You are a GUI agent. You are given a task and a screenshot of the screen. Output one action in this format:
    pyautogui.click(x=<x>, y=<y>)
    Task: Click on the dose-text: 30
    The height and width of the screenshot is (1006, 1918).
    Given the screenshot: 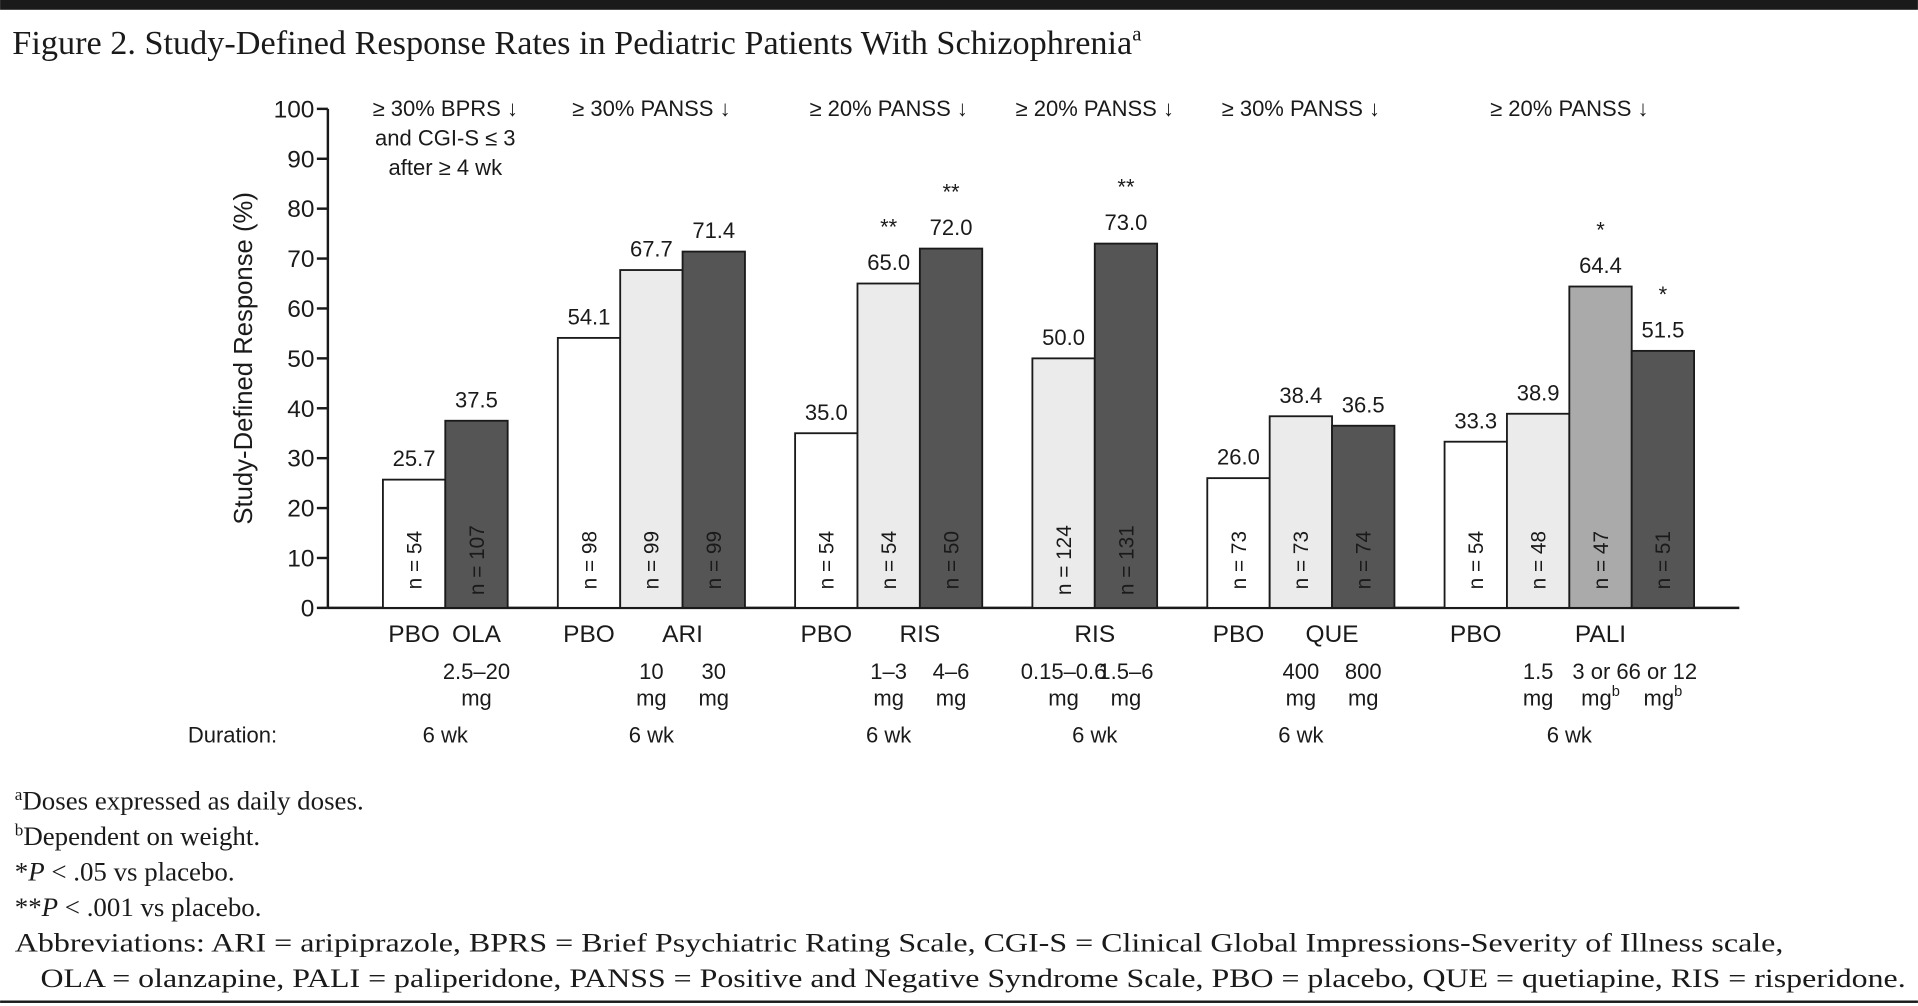 What is the action you would take?
    pyautogui.click(x=714, y=671)
    